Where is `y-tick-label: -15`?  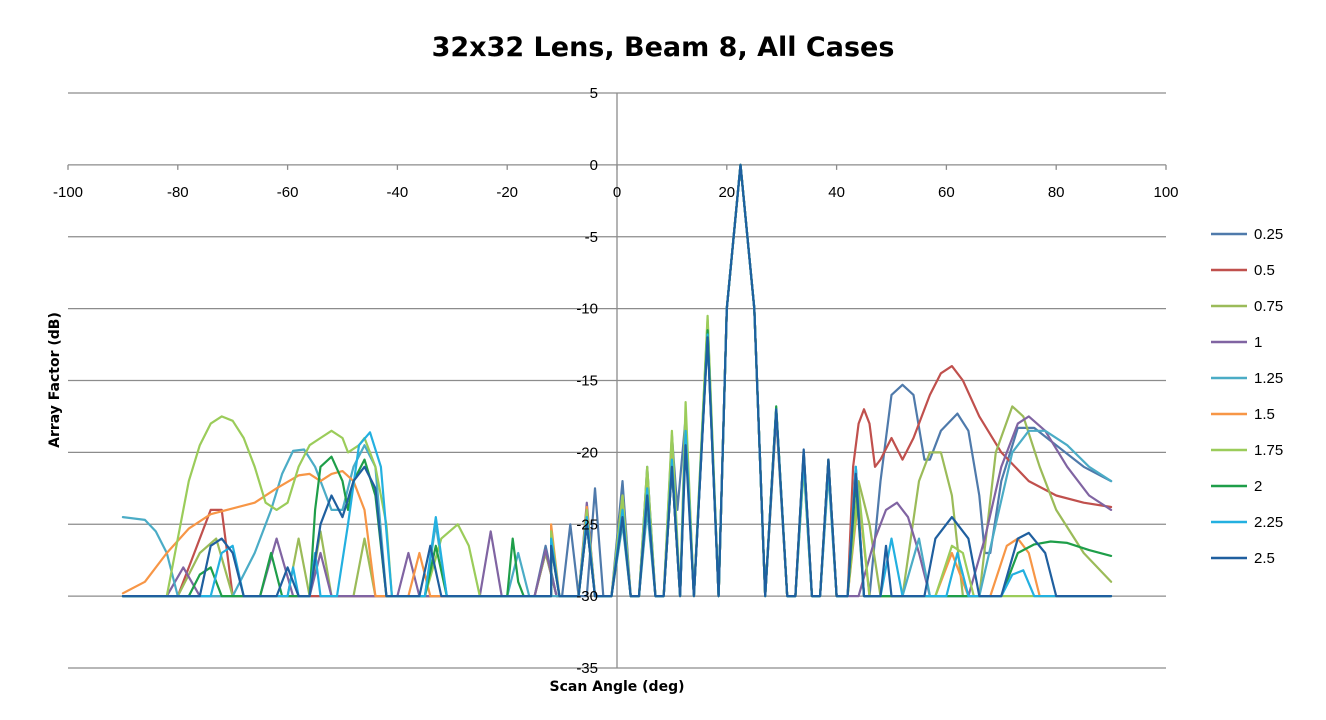 y-tick-label: -15 is located at coordinates (587, 381).